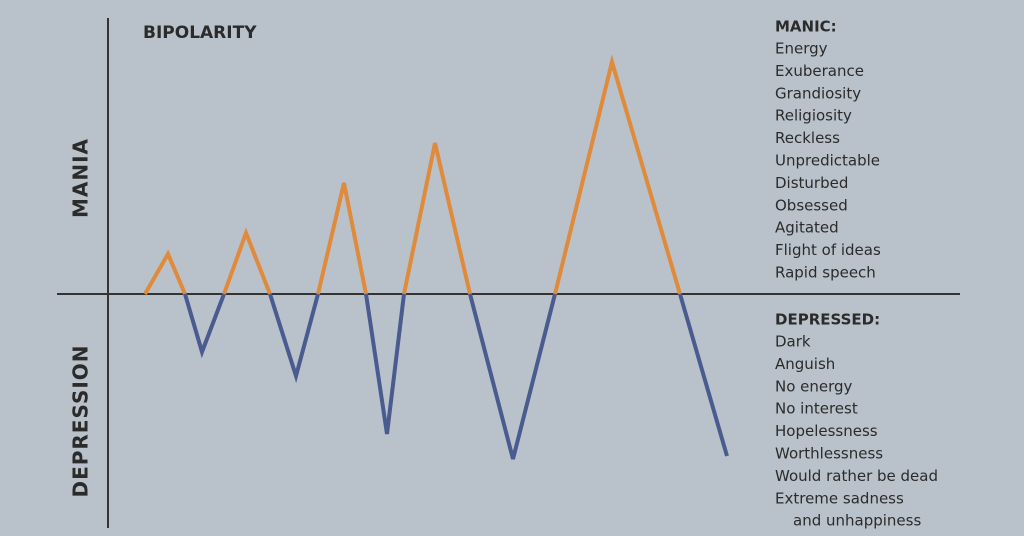 The width and height of the screenshot is (1024, 536). Describe the element at coordinates (816, 409) in the screenshot. I see `list-item: No interest` at that location.